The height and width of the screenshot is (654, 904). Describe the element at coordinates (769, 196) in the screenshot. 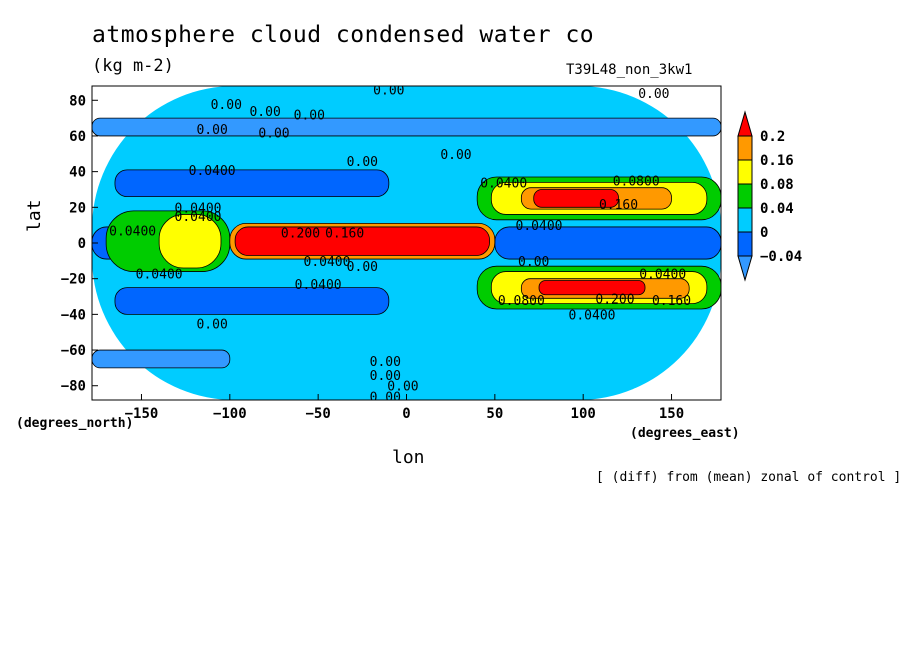

I see `colorbar: 0.2 0.16 0.08 0.04 0 −0.04` at that location.